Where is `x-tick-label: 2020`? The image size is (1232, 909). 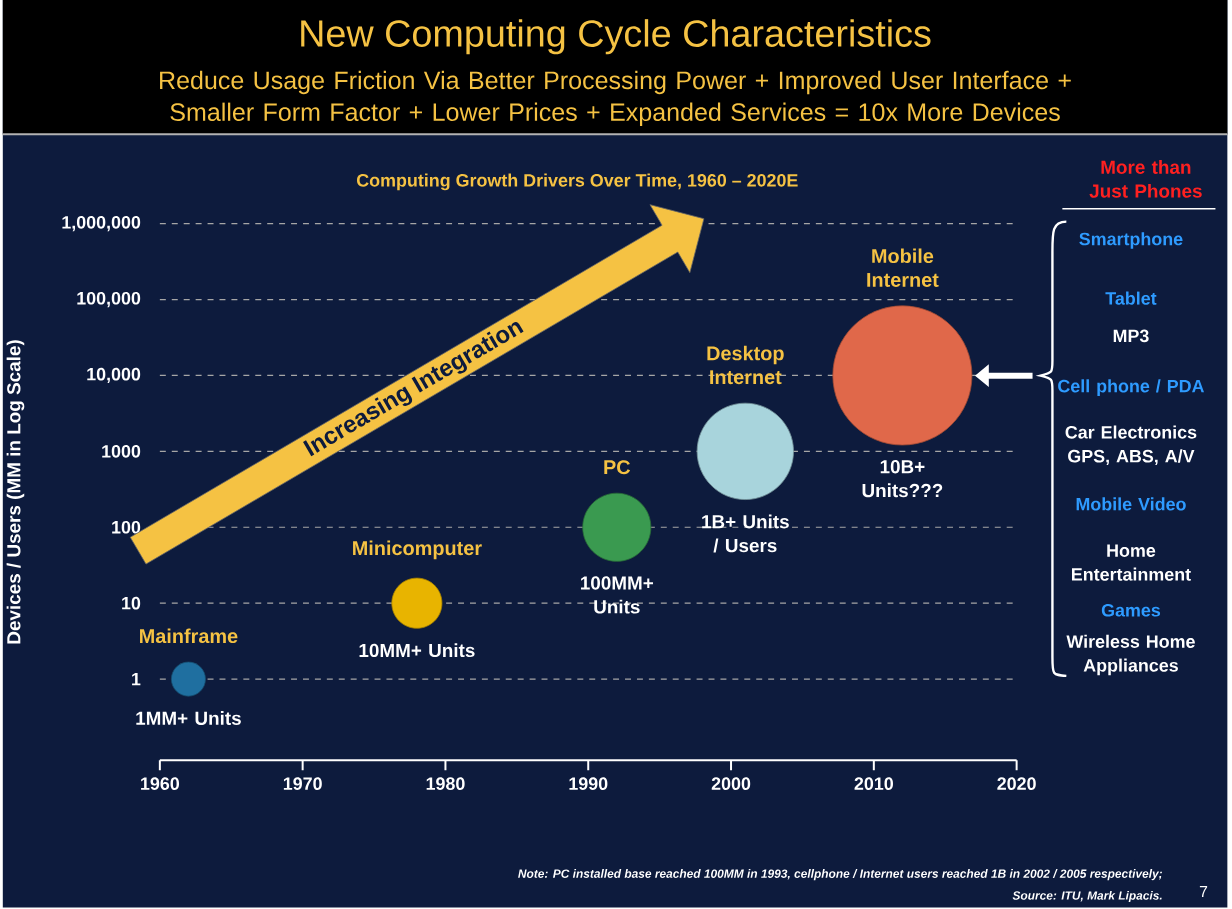
x-tick-label: 2020 is located at coordinates (1016, 784).